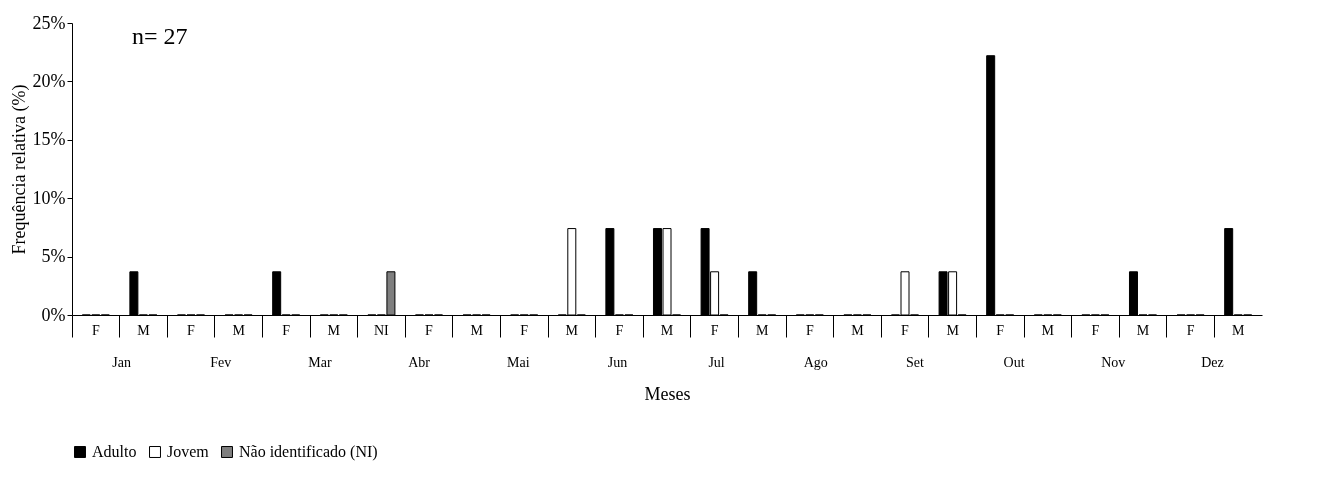 The image size is (1323, 491). Describe the element at coordinates (49, 197) in the screenshot. I see `y-tick-label: 10%` at that location.